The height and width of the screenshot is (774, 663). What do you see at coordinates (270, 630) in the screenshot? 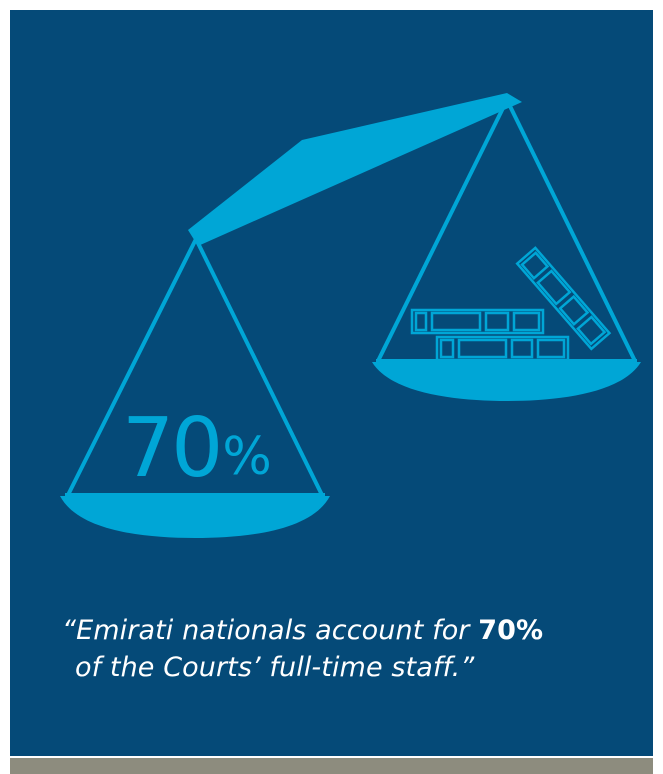
I see `quote-opening-text: “Emirati nationals account for` at bounding box center [270, 630].